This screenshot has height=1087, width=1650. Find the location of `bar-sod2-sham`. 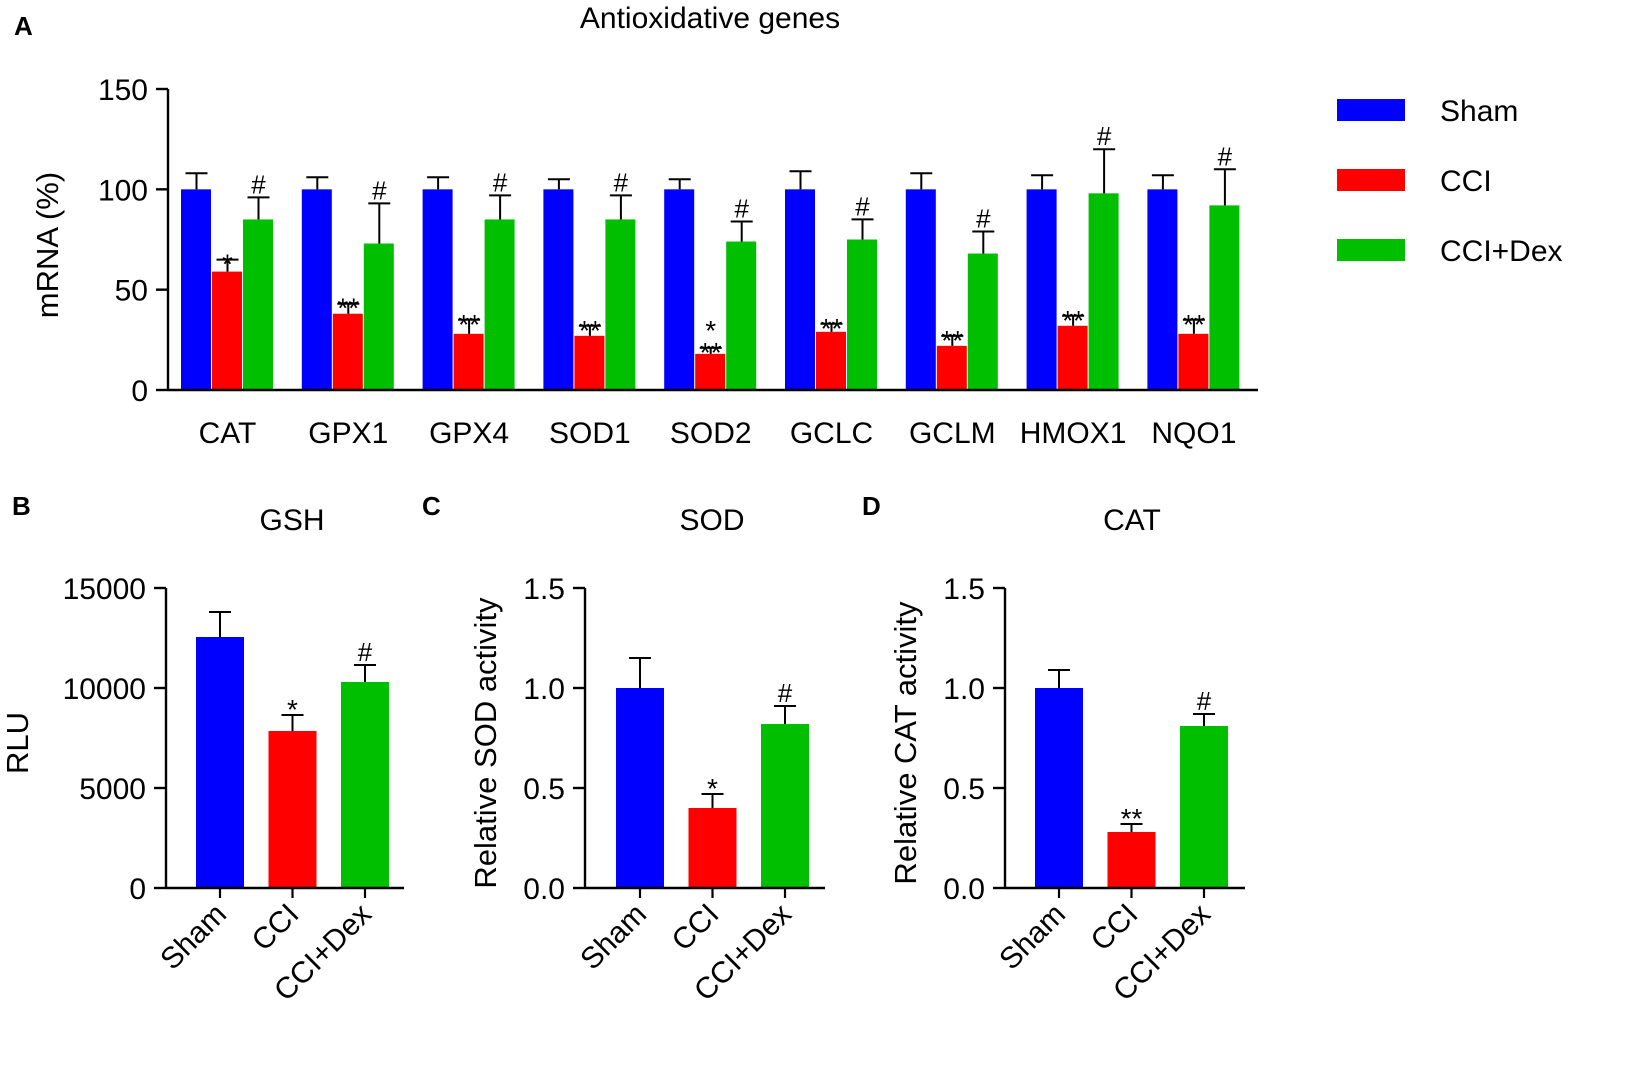

bar-sod2-sham is located at coordinates (679, 289).